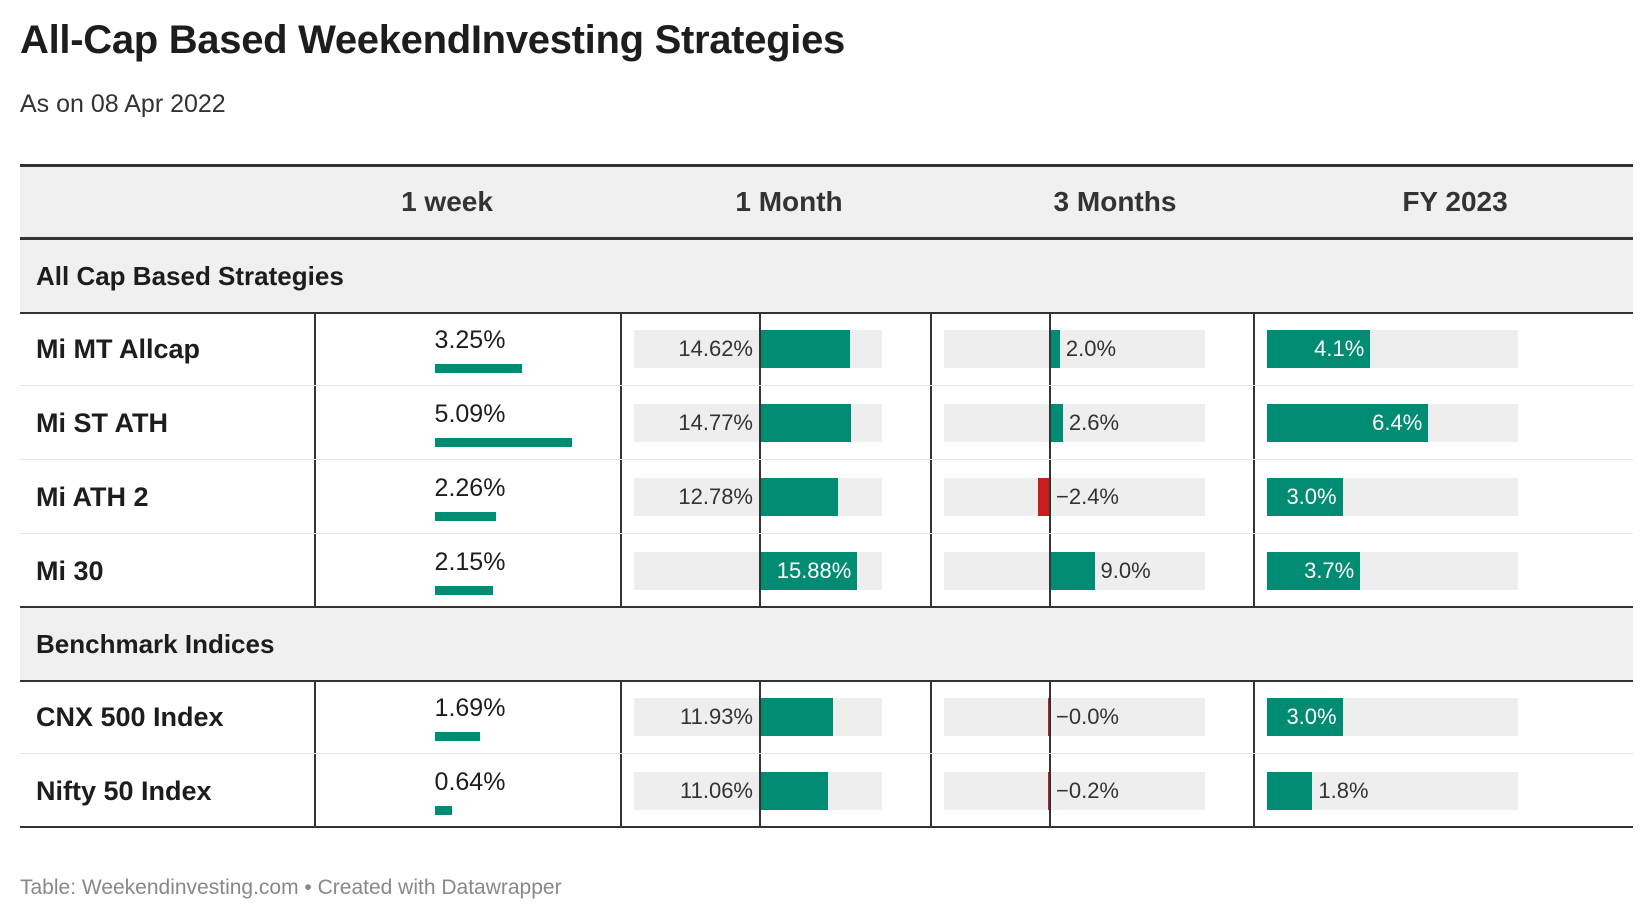 The image size is (1650, 922). I want to click on row-name: Mi MT Allcap, so click(118, 349).